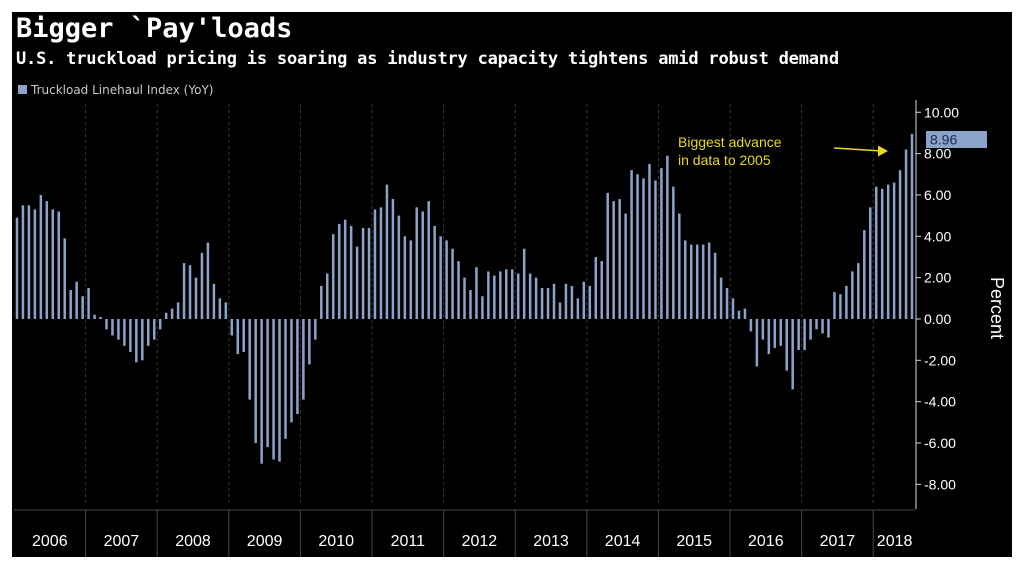 The image size is (1024, 569). Describe the element at coordinates (730, 142) in the screenshot. I see `annotation-line-1: Biggest advance` at that location.